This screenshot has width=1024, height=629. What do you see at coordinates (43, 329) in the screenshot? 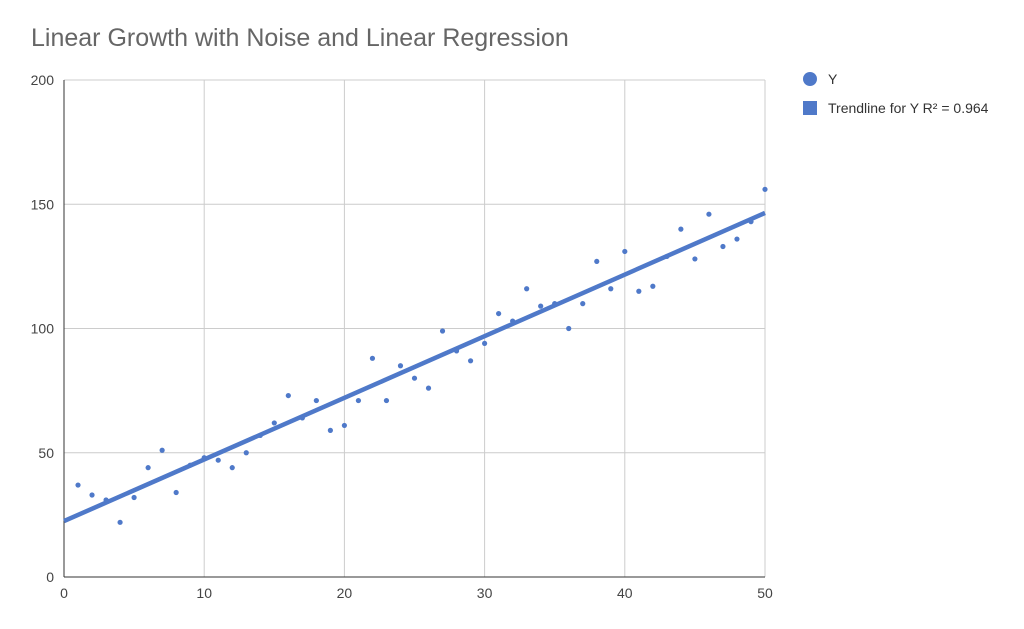
I see `y-tick-label: 100` at bounding box center [43, 329].